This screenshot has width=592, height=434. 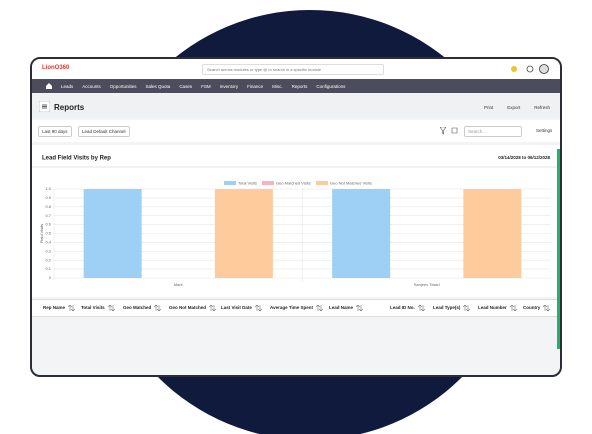 What do you see at coordinates (537, 308) in the screenshot?
I see `column-header: Country` at bounding box center [537, 308].